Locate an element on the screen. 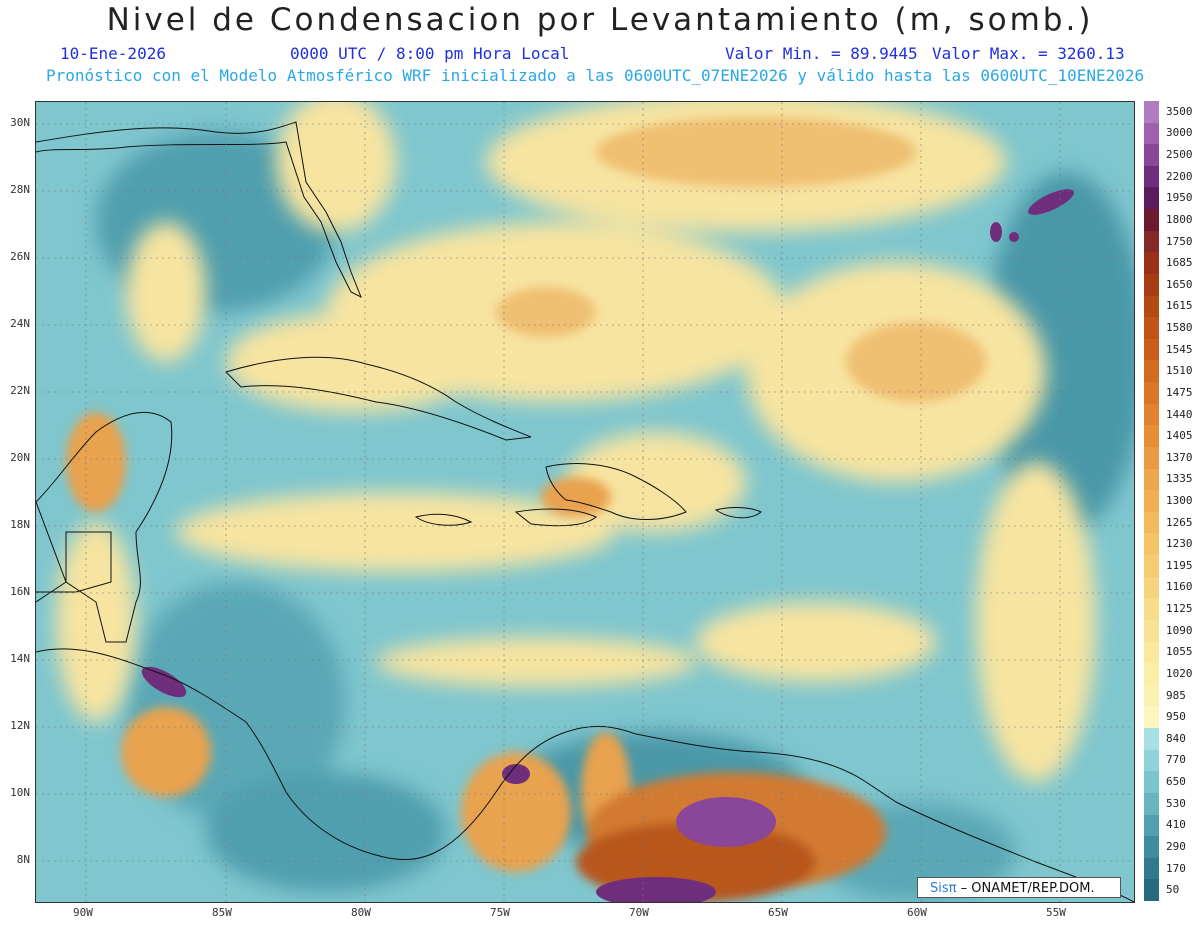 This screenshot has height=927, width=1200. lon-label: 60W is located at coordinates (917, 912).